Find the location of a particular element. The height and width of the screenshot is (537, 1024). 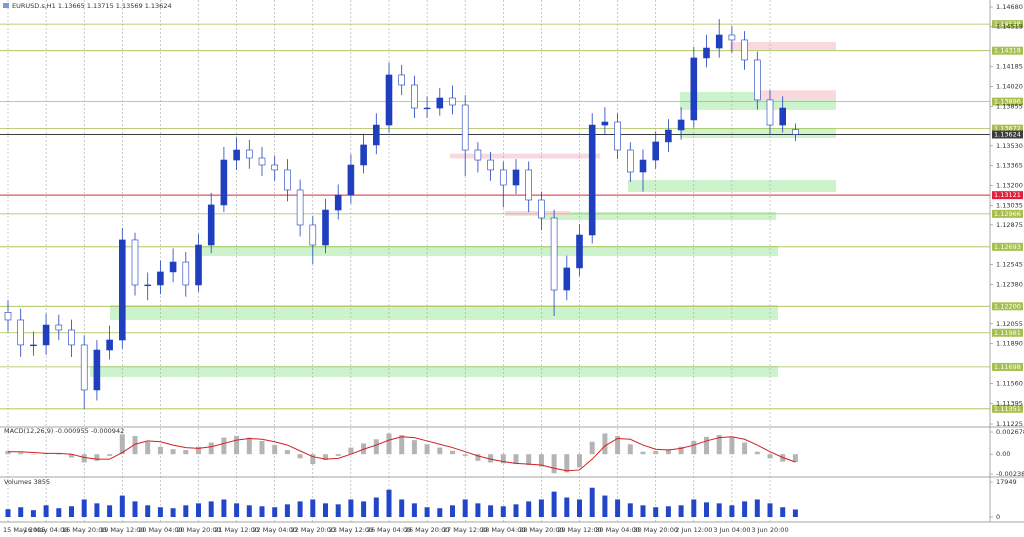

y-tick-label: 1.13200 is located at coordinates (1009, 186).